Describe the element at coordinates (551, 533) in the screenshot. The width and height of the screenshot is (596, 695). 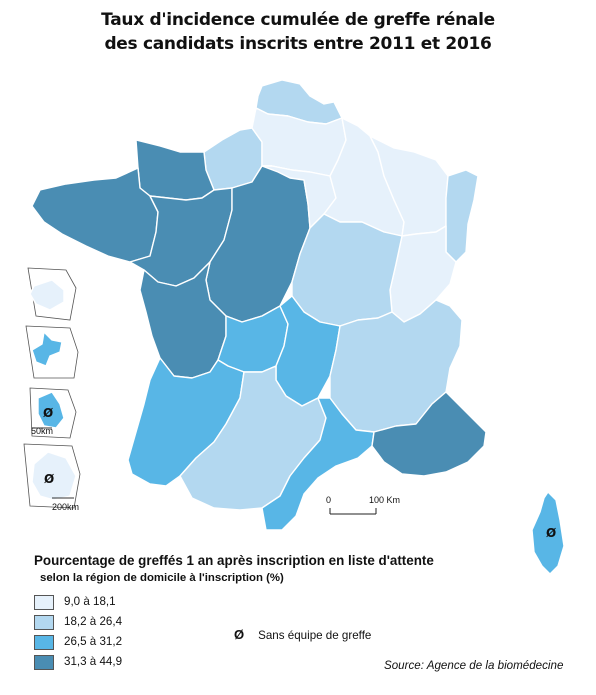
I see `no-surgery-icon-corse: Ø` at that location.